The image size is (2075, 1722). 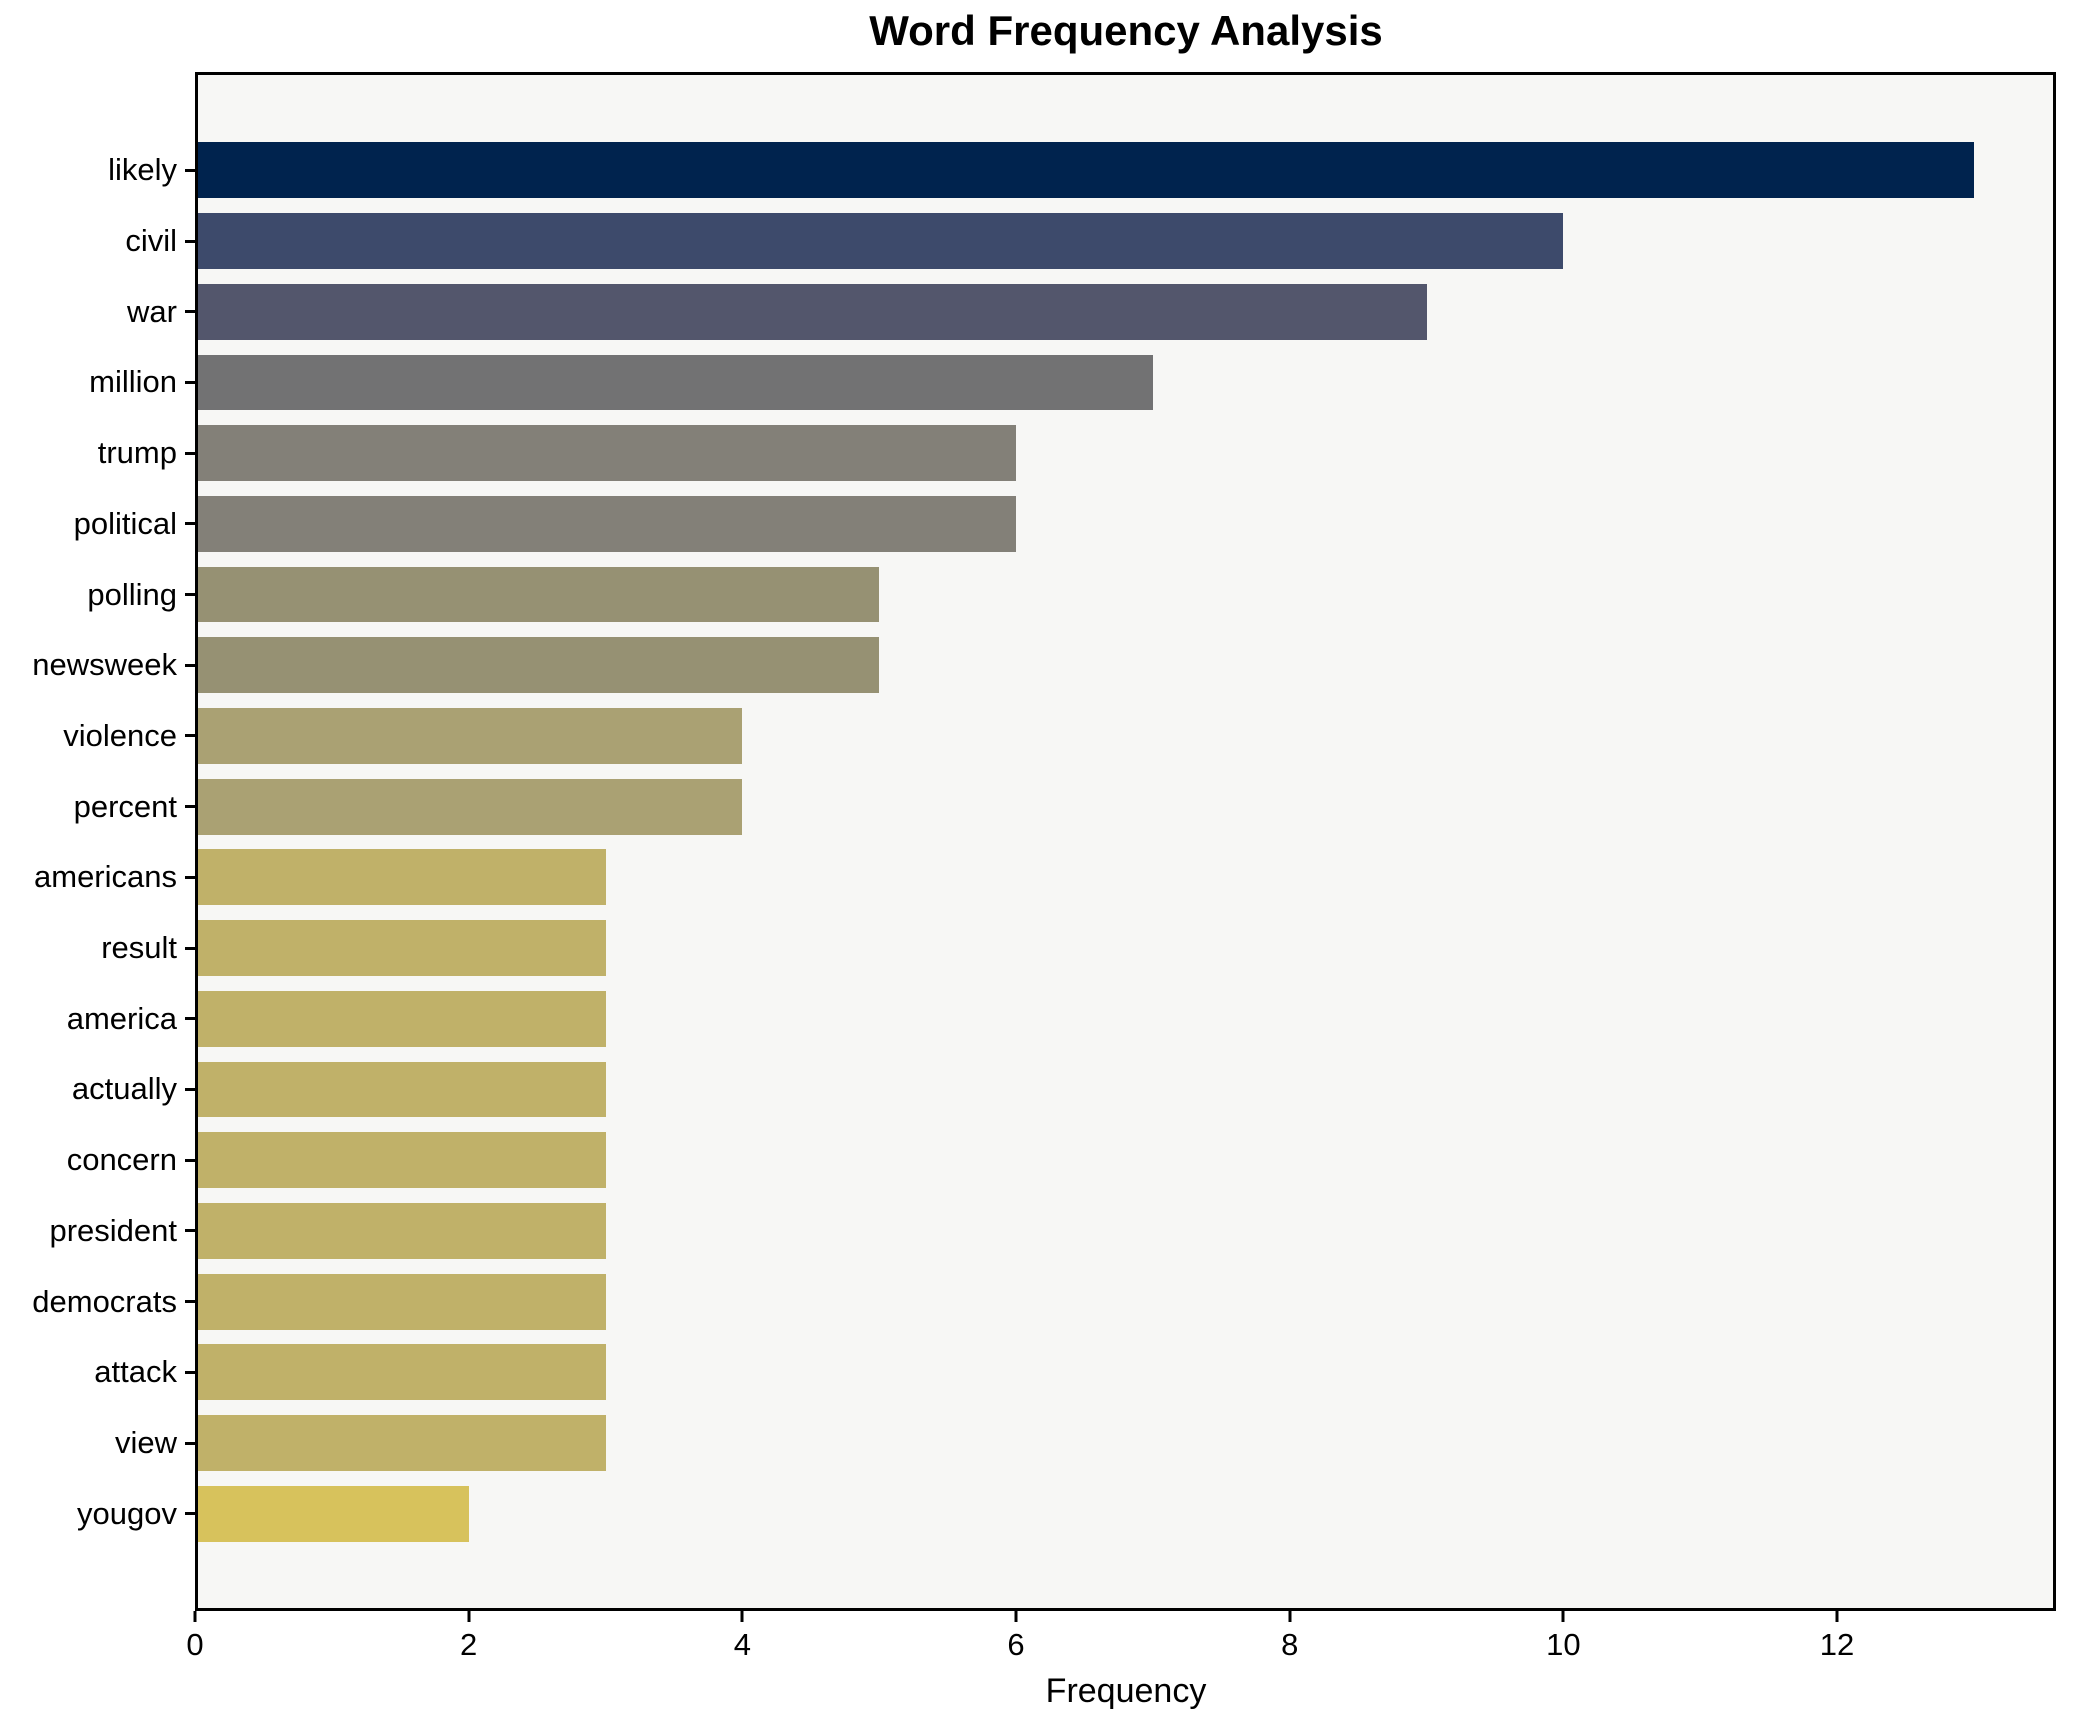 I want to click on bar-percent, so click(x=469, y=806).